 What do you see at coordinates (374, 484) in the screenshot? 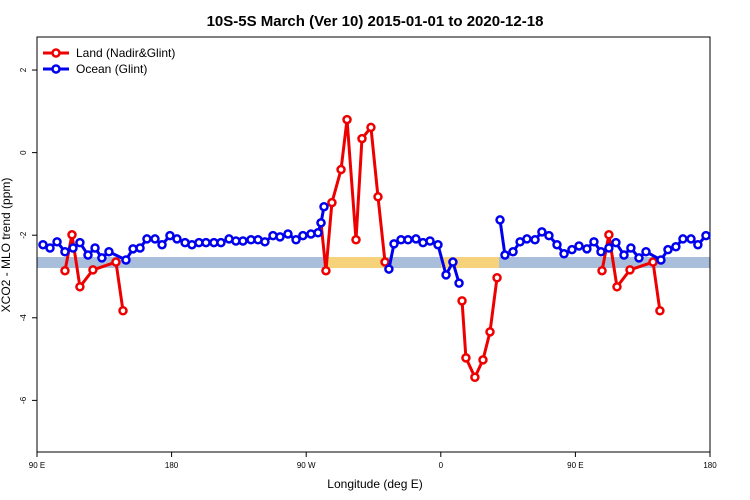
I see `x-axis-label: Longitude (deg E)` at bounding box center [374, 484].